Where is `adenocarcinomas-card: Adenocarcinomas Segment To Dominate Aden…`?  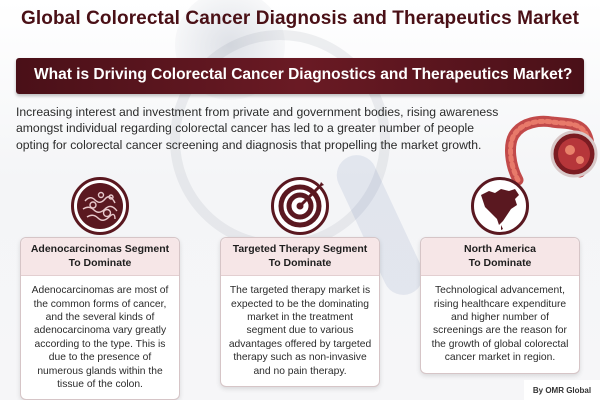 adenocarcinomas-card: Adenocarcinomas Segment To Dominate Aden… is located at coordinates (100, 318).